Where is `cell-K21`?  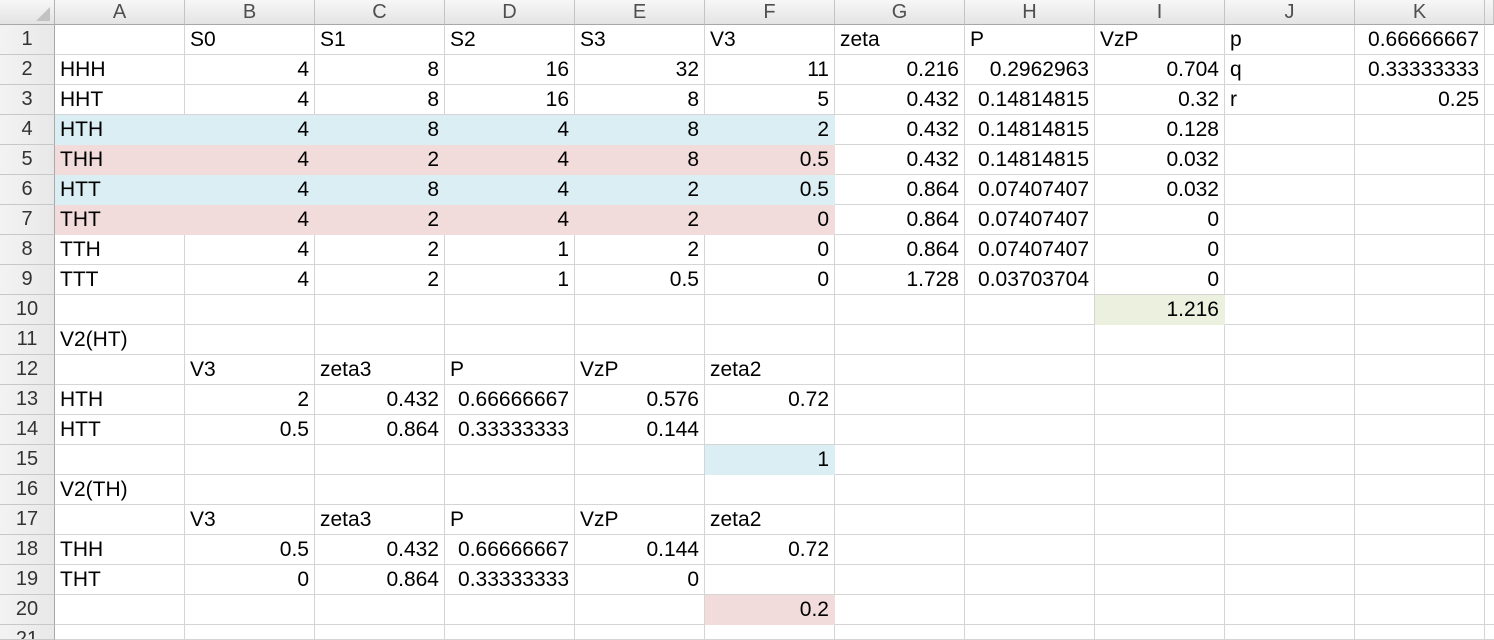
cell-K21 is located at coordinates (1420, 632).